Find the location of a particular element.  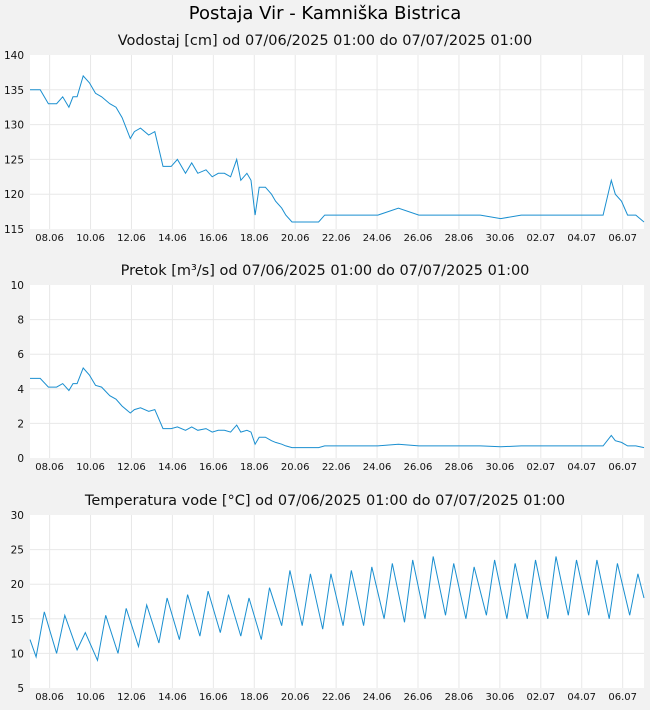

y-tick-label: 120 is located at coordinates (14, 195).